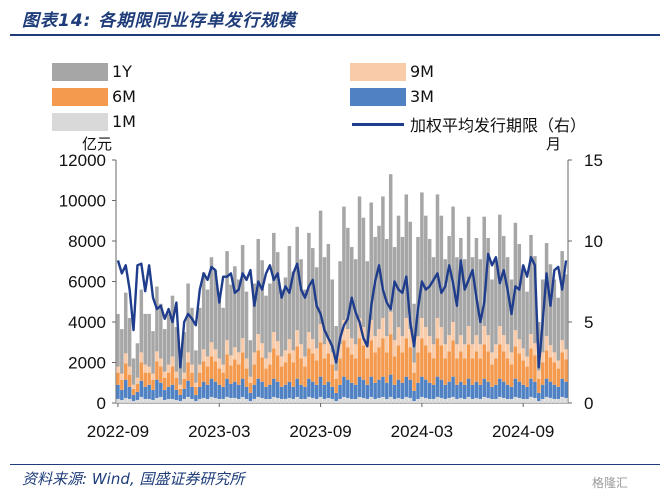 This screenshot has height=504, width=666. What do you see at coordinates (97, 144) in the screenshot?
I see `left-axis-unit: 亿元` at bounding box center [97, 144].